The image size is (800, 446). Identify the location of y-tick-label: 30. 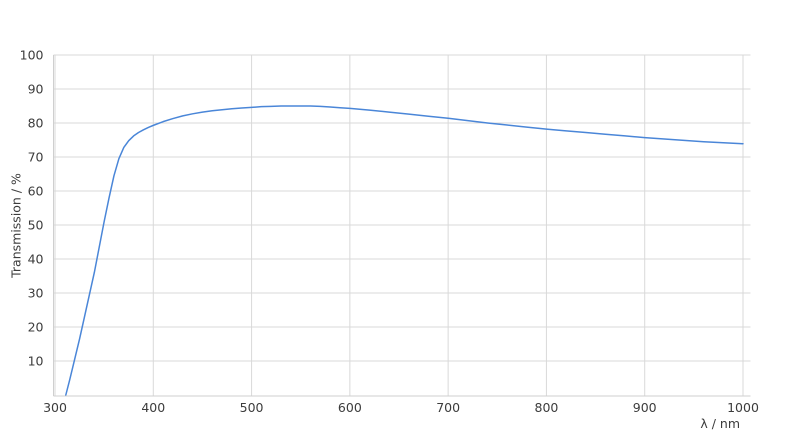
(36, 293).